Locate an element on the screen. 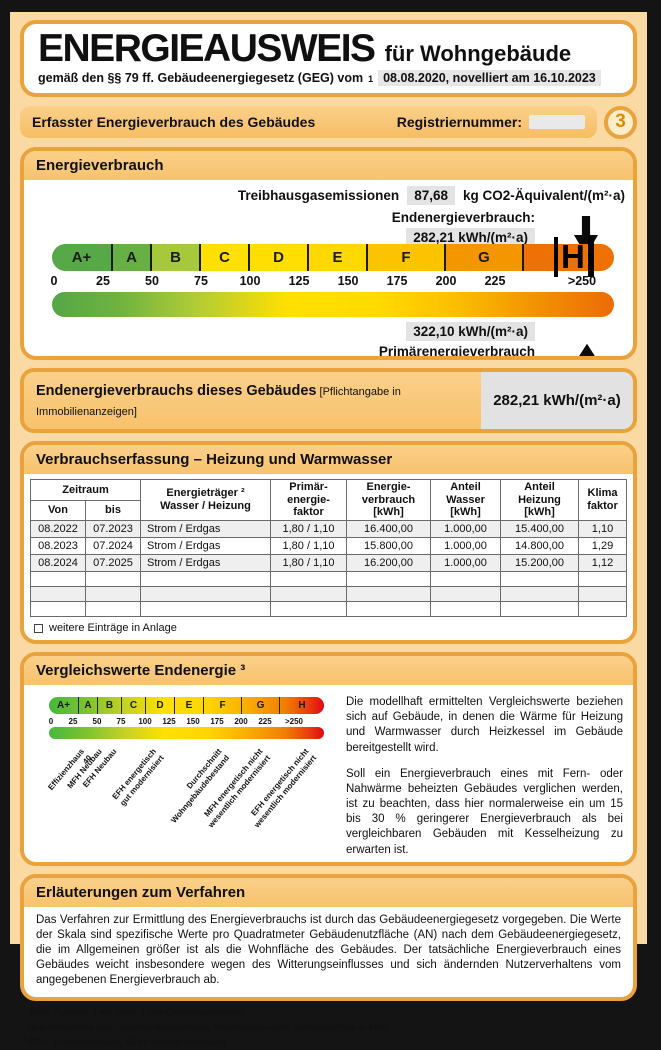 Image resolution: width=661 pixels, height=1050 pixels. scale-segment-h: H is located at coordinates (568, 256).